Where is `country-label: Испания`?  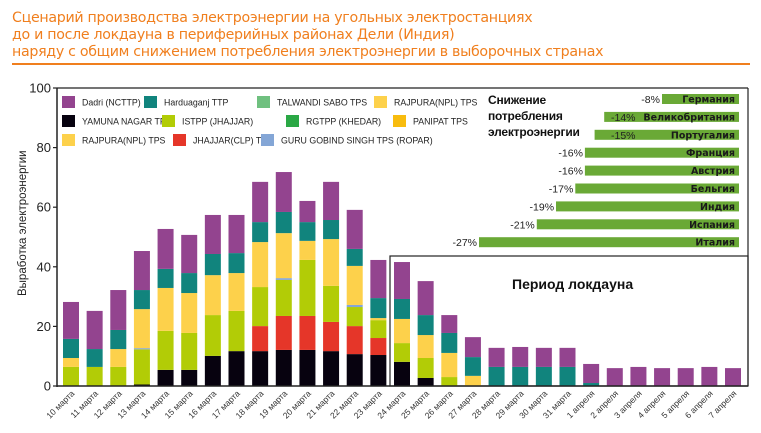
country-label: Испания is located at coordinates (712, 225).